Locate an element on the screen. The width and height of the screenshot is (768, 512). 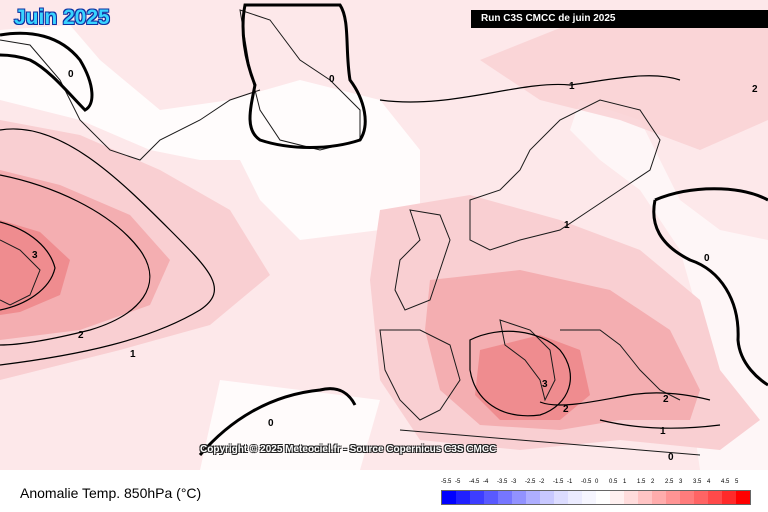
legend-tick-label: -3 is located at coordinates (514, 482).